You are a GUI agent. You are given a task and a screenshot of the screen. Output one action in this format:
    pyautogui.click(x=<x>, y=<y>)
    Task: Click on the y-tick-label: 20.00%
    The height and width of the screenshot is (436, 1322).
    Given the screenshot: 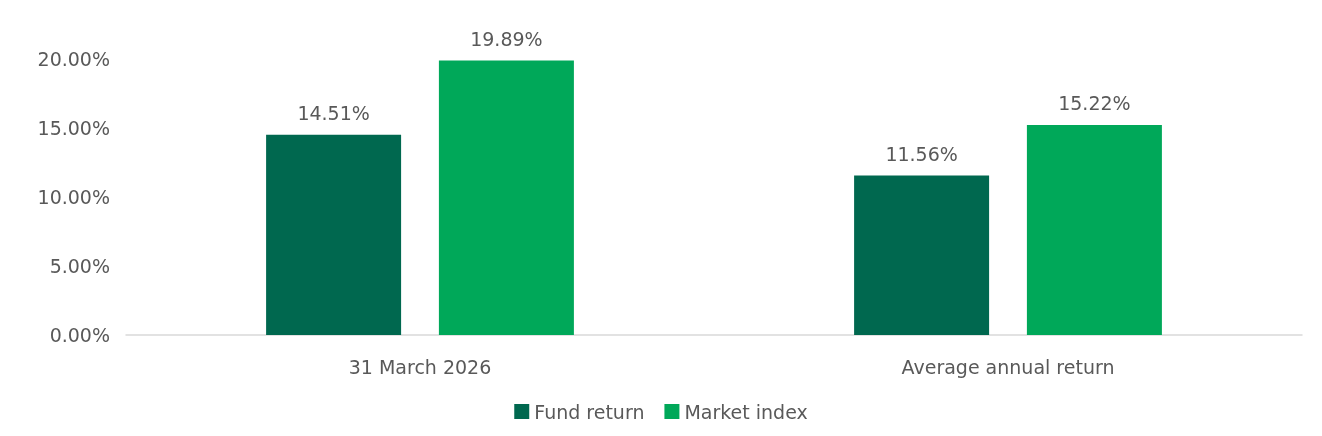 What is the action you would take?
    pyautogui.click(x=73, y=59)
    